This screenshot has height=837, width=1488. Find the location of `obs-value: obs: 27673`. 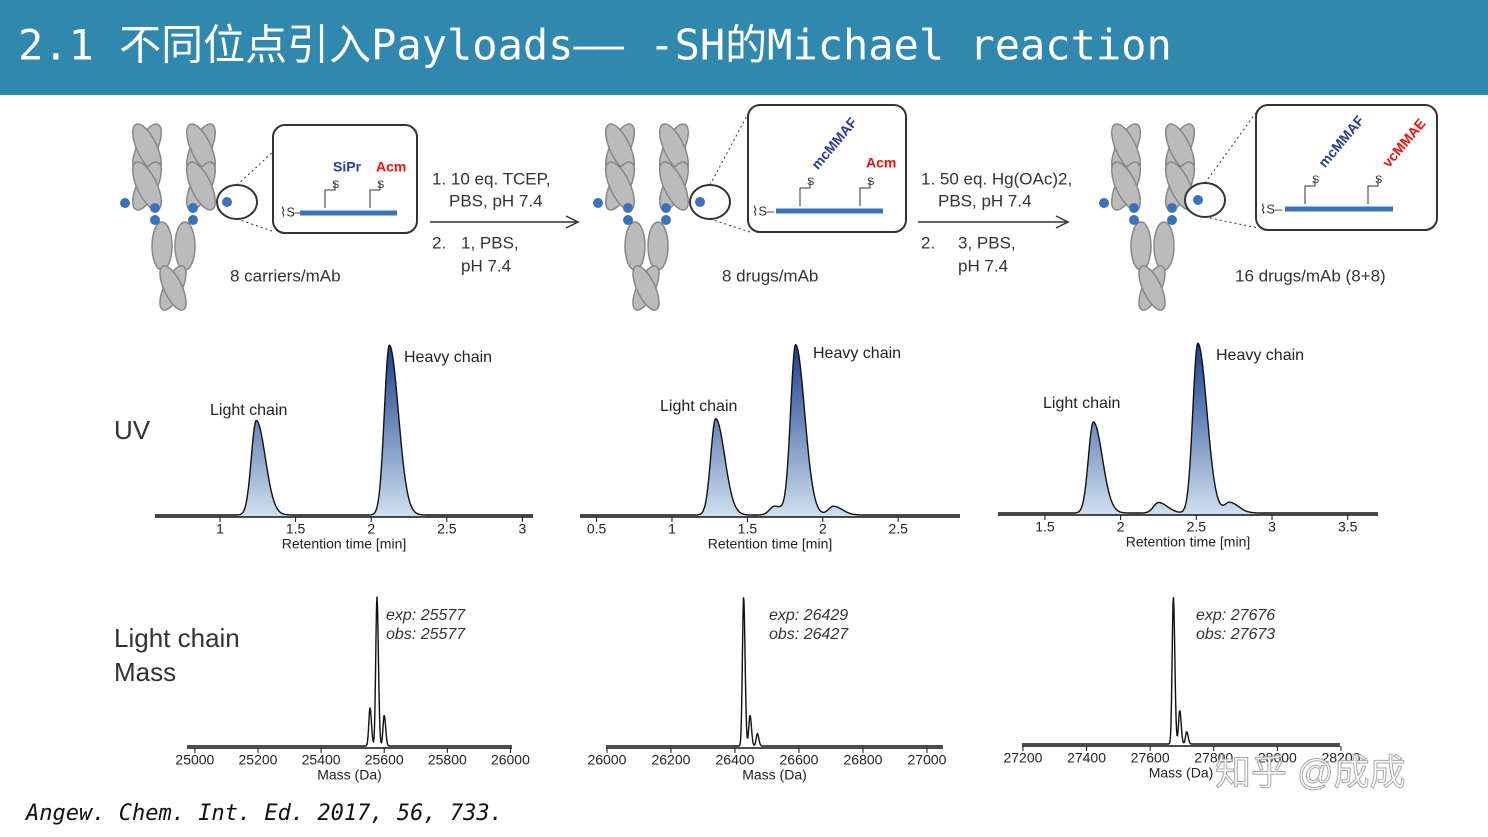

obs-value: obs: 27673 is located at coordinates (1235, 634).